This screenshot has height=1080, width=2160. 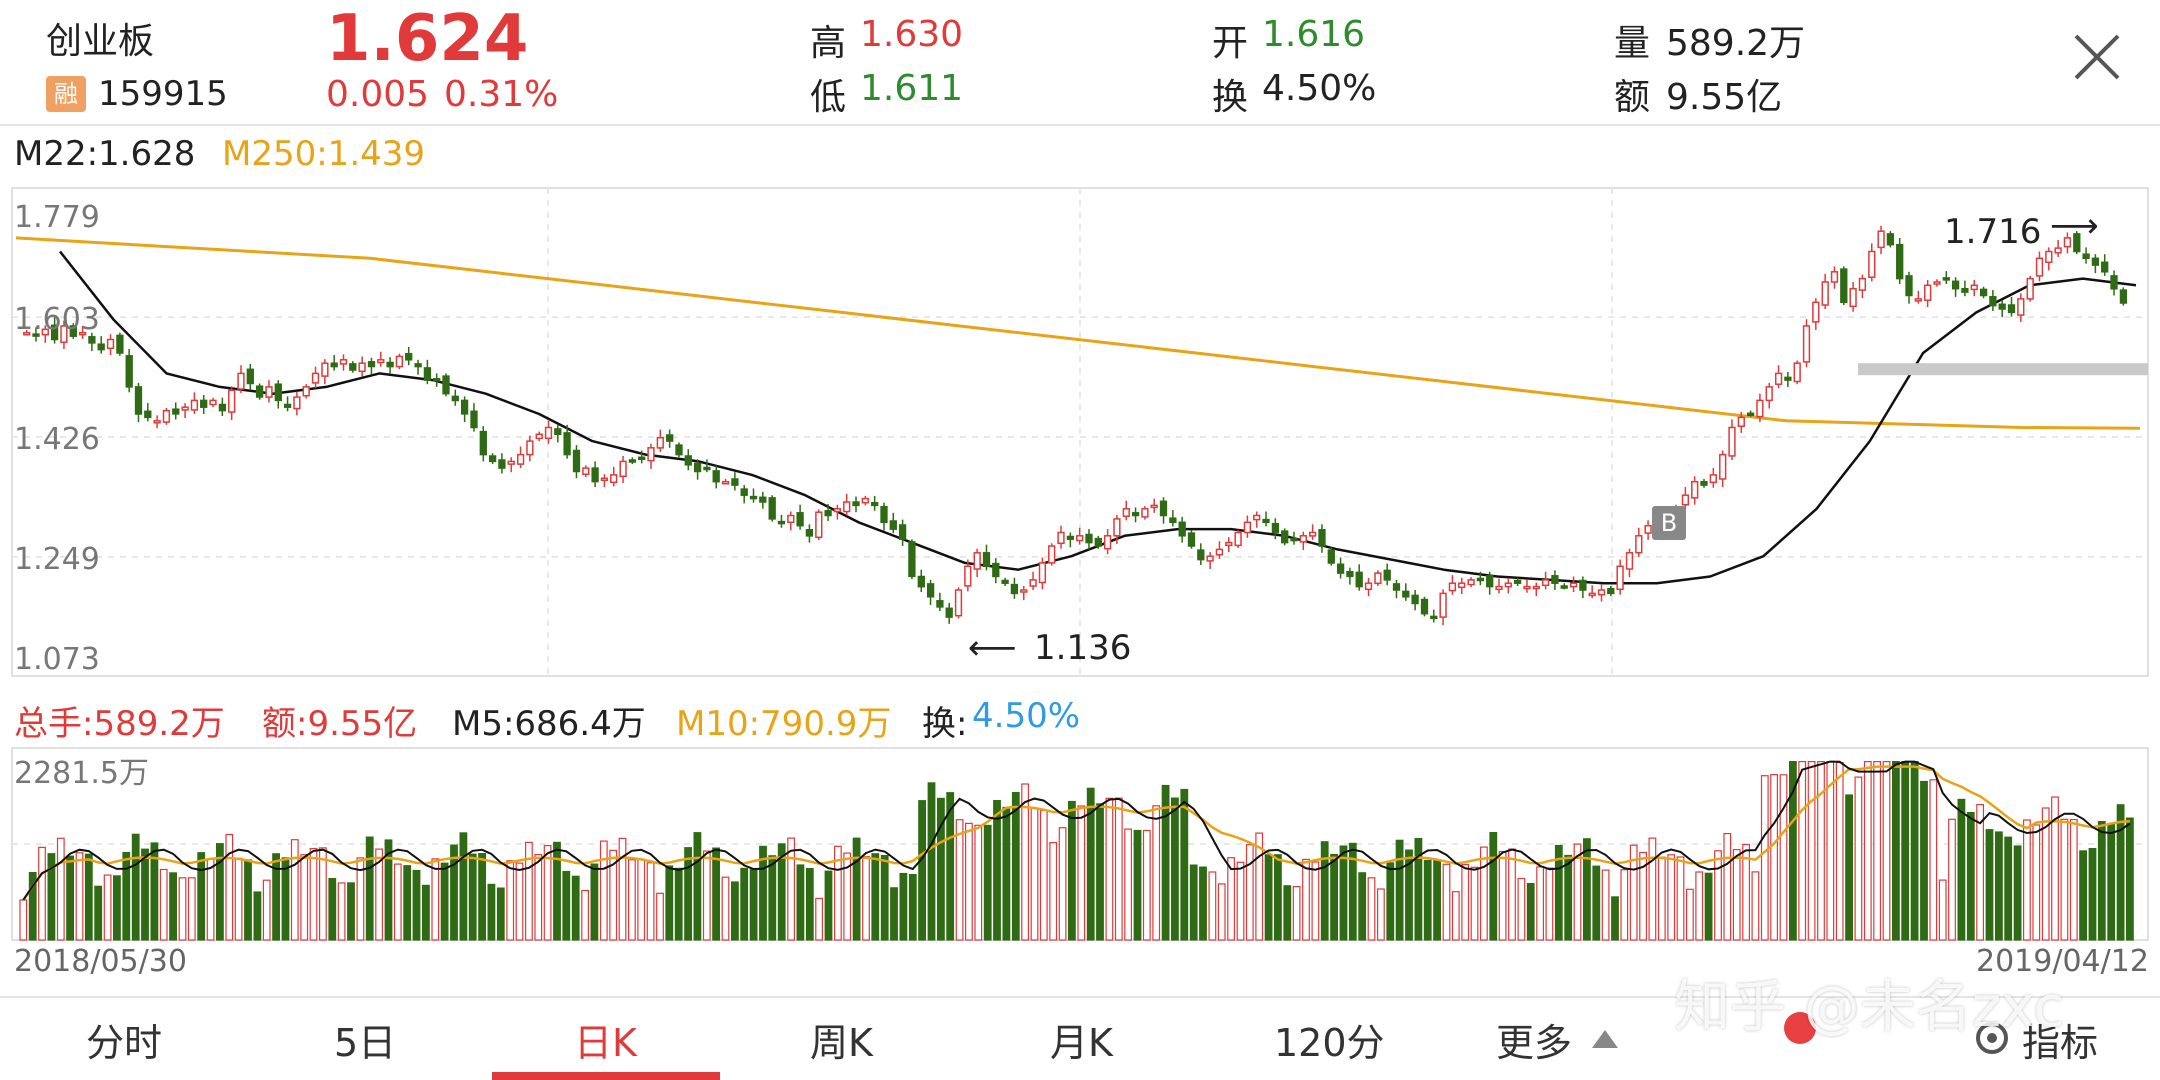 I want to click on ma250-legend: M250:1.439, so click(x=324, y=154).